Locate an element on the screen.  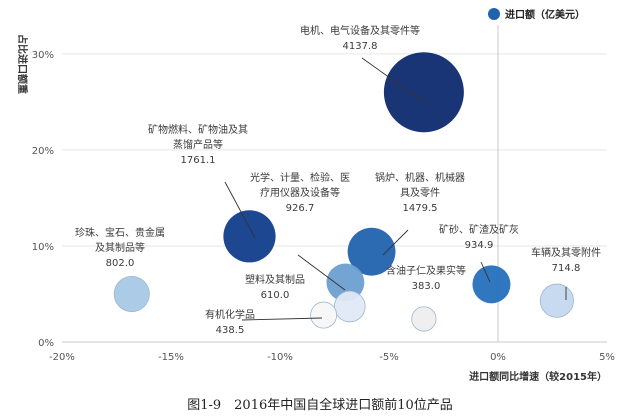
x-tick-label: 5% is located at coordinates (607, 357).